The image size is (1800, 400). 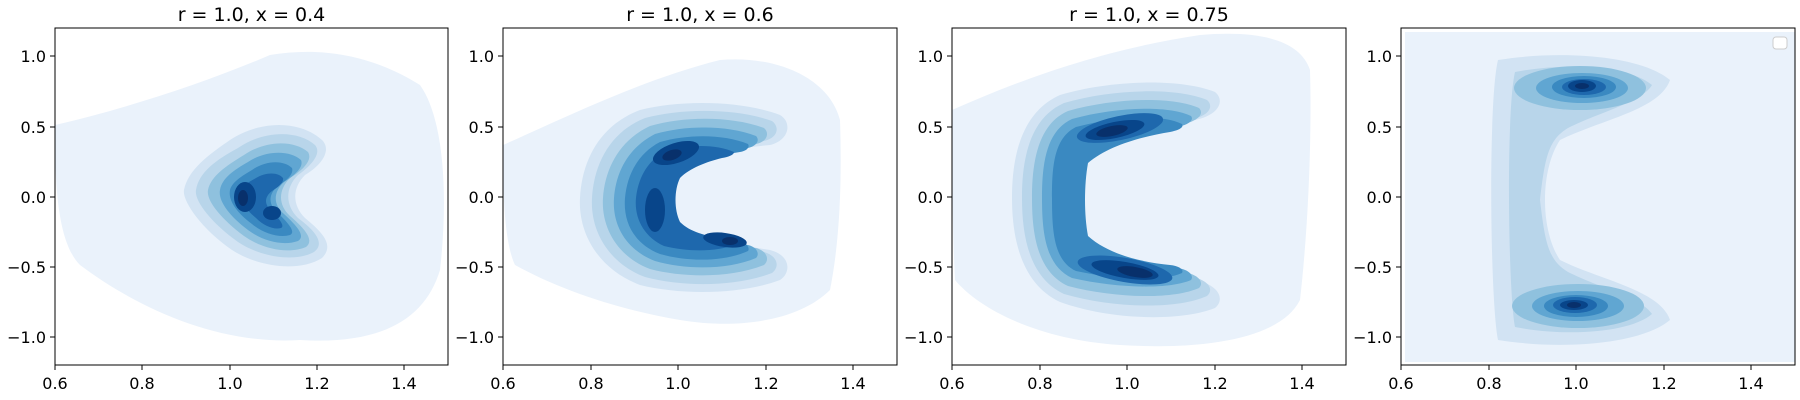 What do you see at coordinates (252, 15) in the screenshot?
I see `panel-title: r = 1.0, x = 0.4` at bounding box center [252, 15].